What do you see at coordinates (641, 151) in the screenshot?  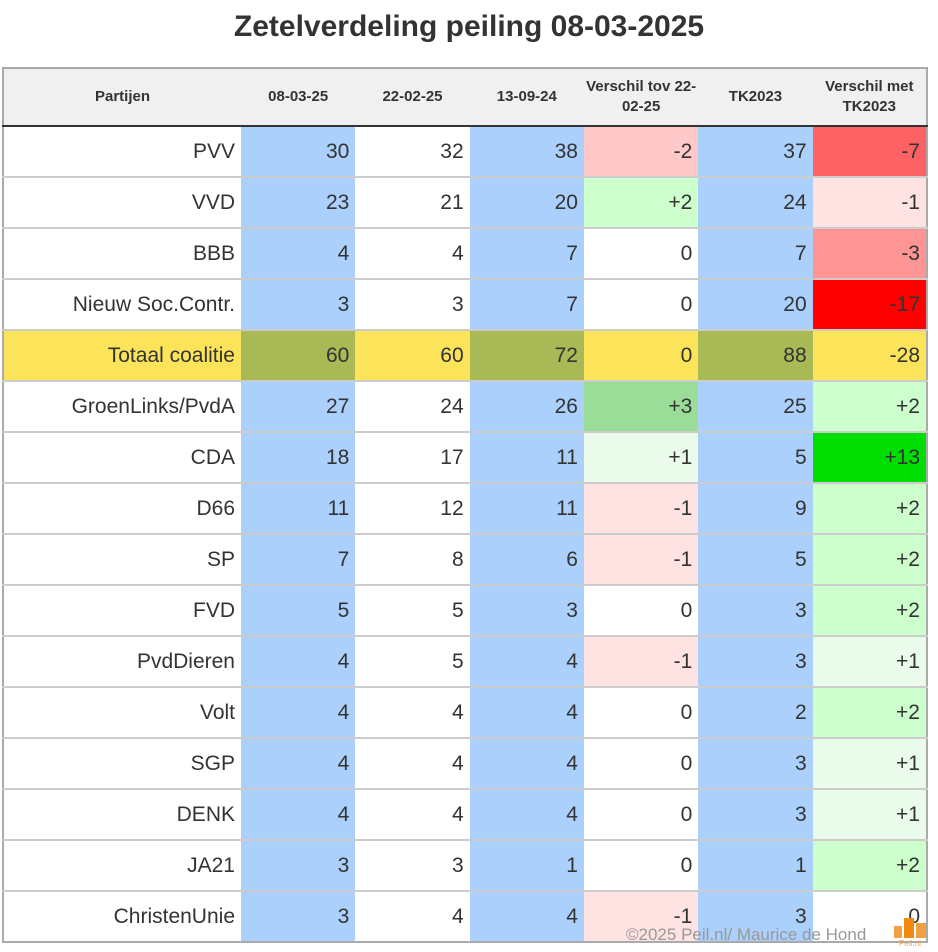 I see `cell-diff-22-02-25: -2` at bounding box center [641, 151].